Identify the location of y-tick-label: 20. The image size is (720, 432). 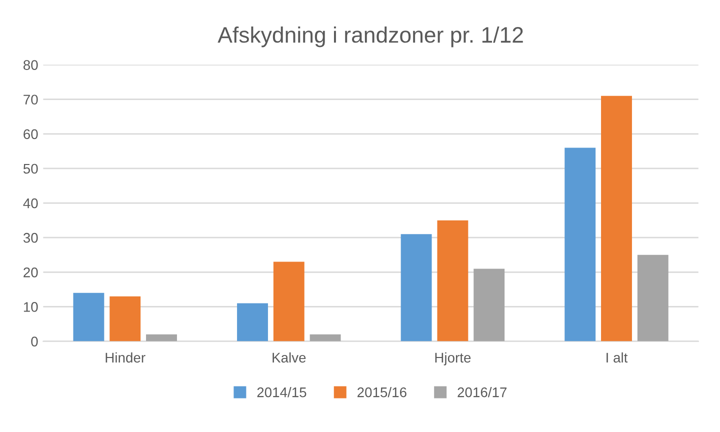
(31, 272).